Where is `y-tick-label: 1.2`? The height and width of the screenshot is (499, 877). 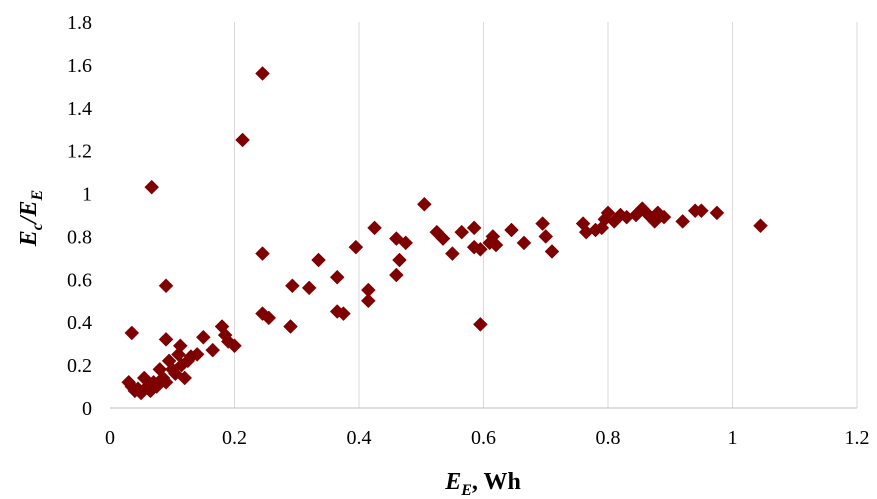 y-tick-label: 1.2 is located at coordinates (79, 152).